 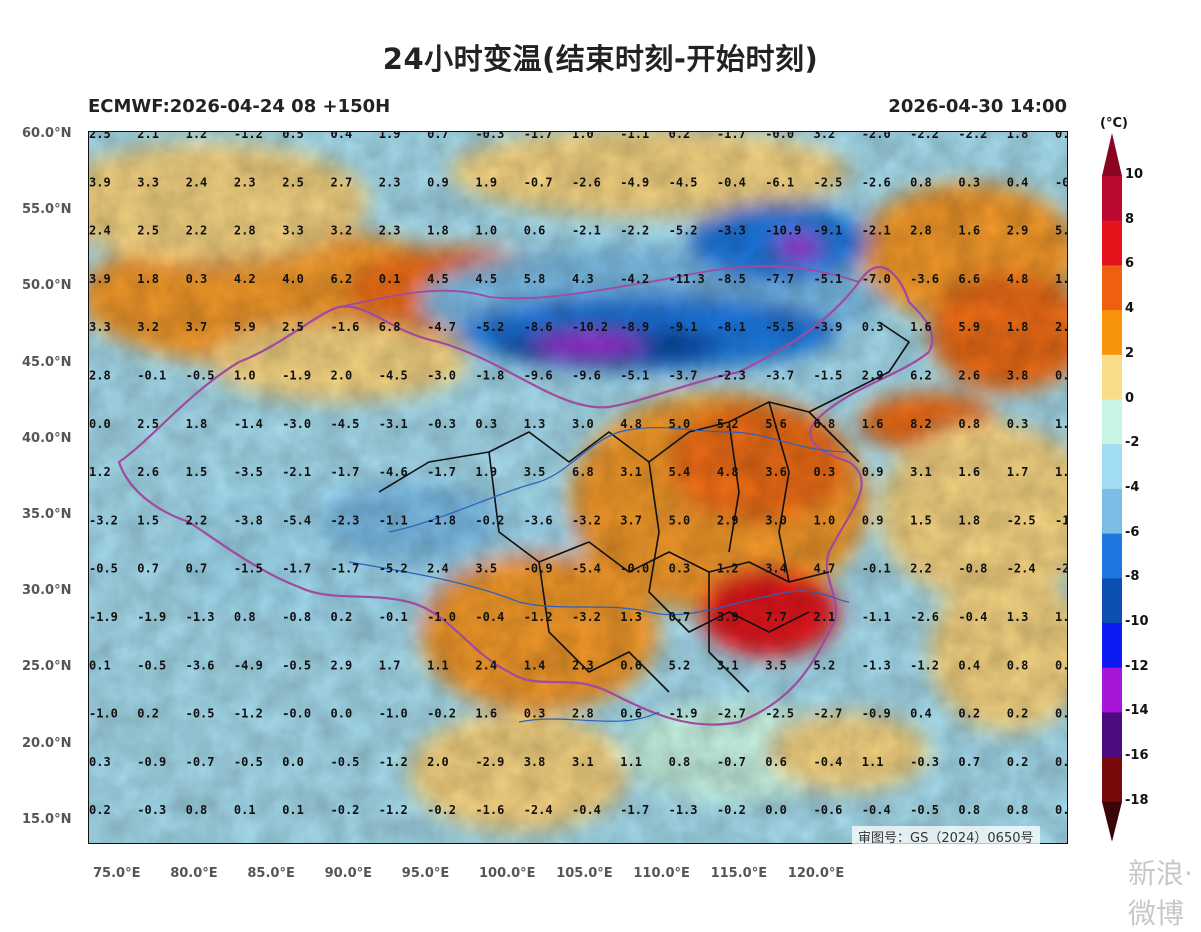 I want to click on grid-value: 3.9, so click(x=100, y=279).